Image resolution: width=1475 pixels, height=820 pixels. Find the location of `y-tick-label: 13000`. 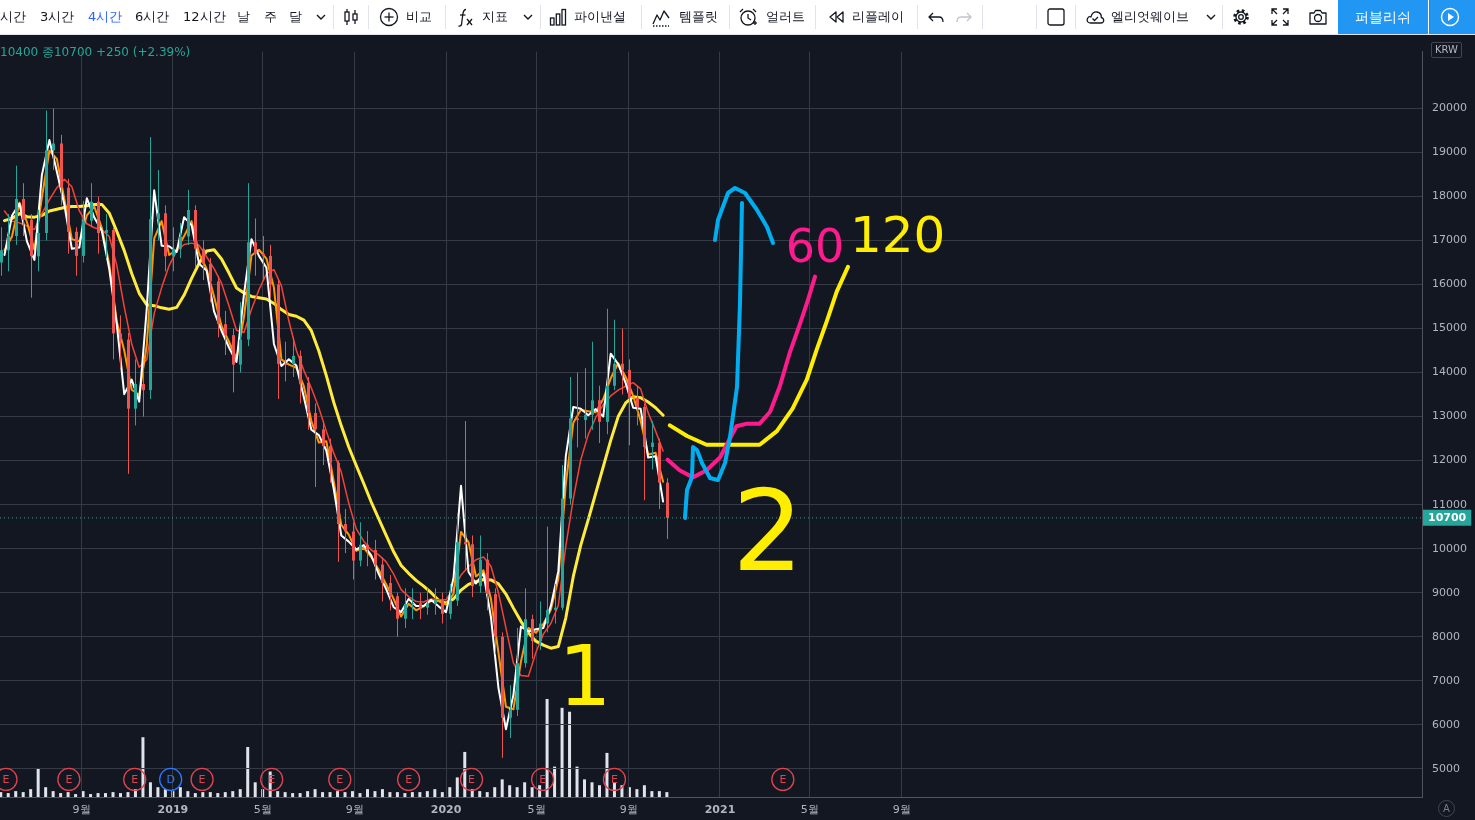

y-tick-label: 13000 is located at coordinates (1449, 416).